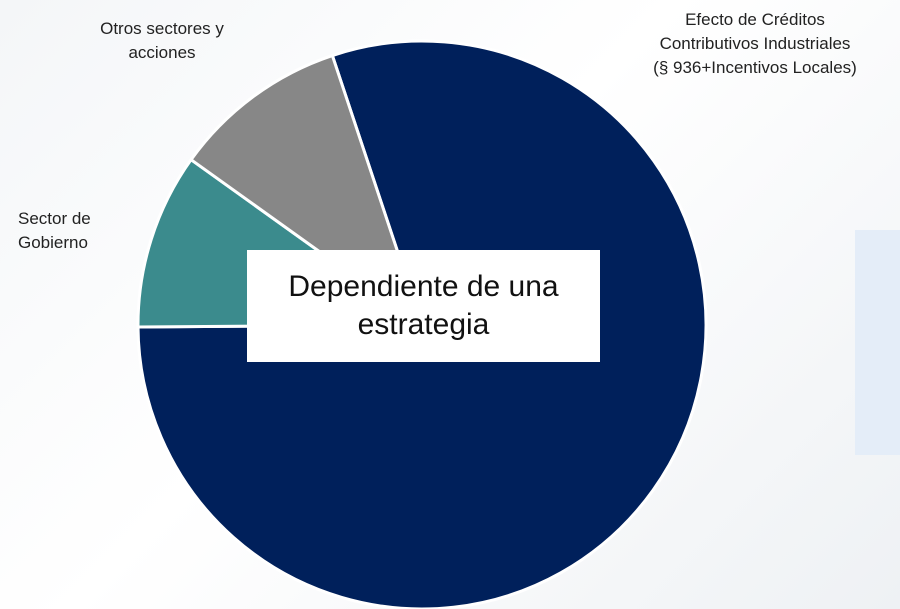 This screenshot has width=900, height=609. What do you see at coordinates (423, 306) in the screenshot?
I see `annotation-box: Dependiente de una estrategia` at bounding box center [423, 306].